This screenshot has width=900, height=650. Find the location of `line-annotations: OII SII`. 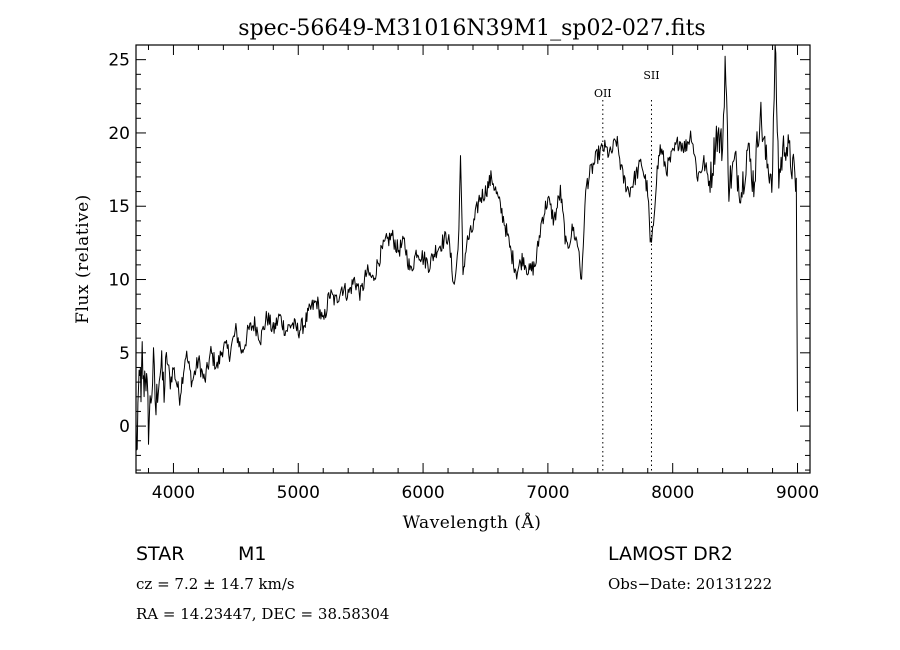

line-annotations: OII SII is located at coordinates (627, 271).